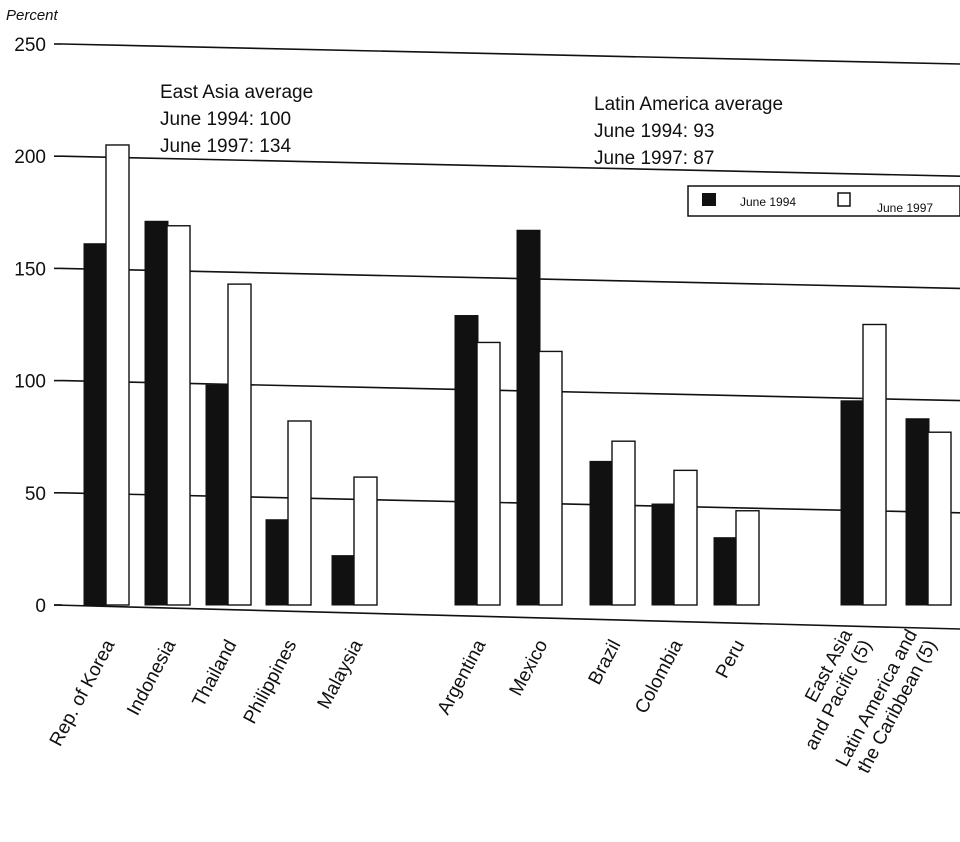  Describe the element at coordinates (117, 375) in the screenshot. I see `bar-rep-of-korea-june-1997` at that location.